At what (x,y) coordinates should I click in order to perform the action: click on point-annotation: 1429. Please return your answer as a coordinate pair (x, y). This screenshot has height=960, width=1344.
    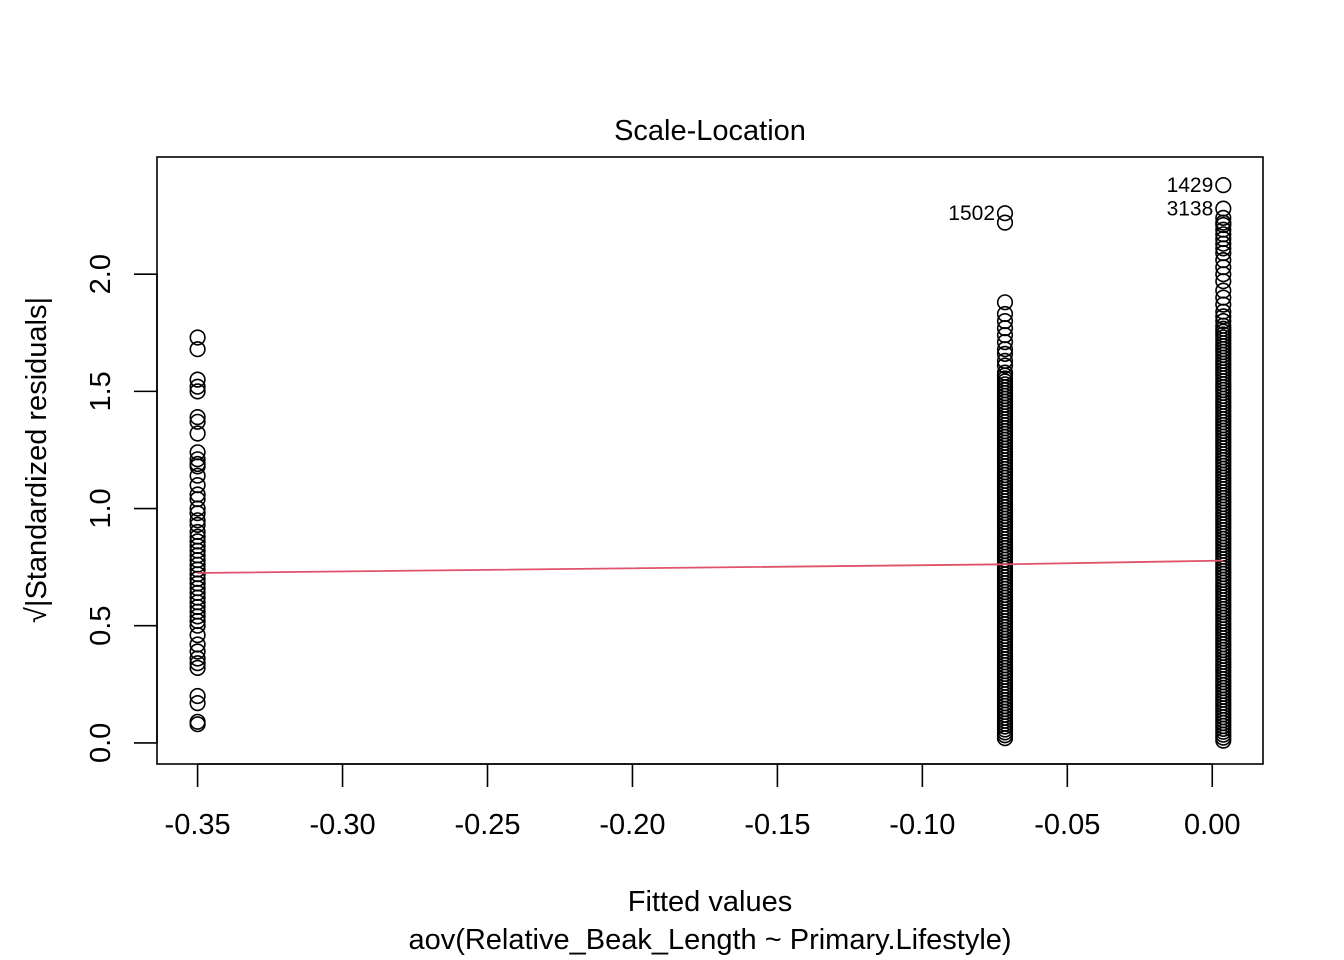
    Looking at the image, I should click on (1190, 185).